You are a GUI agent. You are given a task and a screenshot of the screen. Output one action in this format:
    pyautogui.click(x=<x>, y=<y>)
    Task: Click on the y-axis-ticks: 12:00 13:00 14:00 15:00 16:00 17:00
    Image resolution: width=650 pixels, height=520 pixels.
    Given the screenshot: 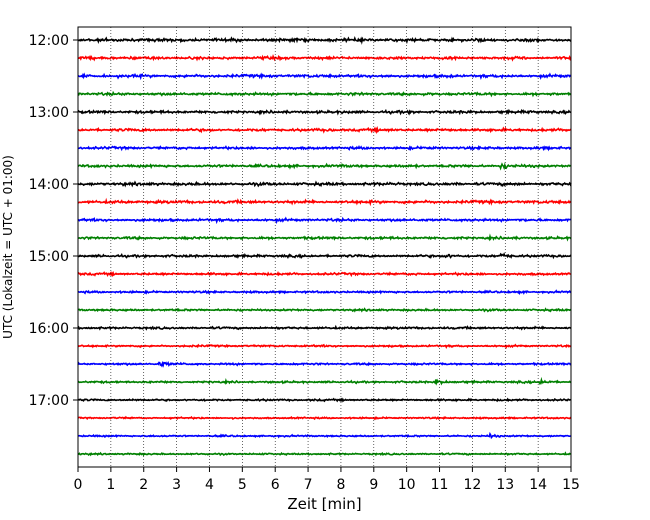 What is the action you would take?
    pyautogui.click(x=53, y=221)
    